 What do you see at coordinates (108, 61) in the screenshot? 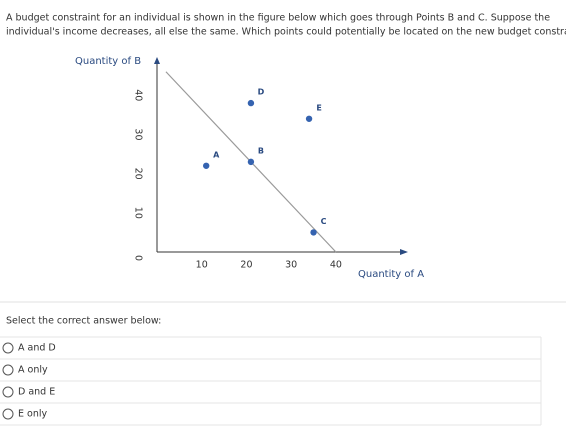
I see `y-axis-label: Quantity of B` at bounding box center [108, 61].